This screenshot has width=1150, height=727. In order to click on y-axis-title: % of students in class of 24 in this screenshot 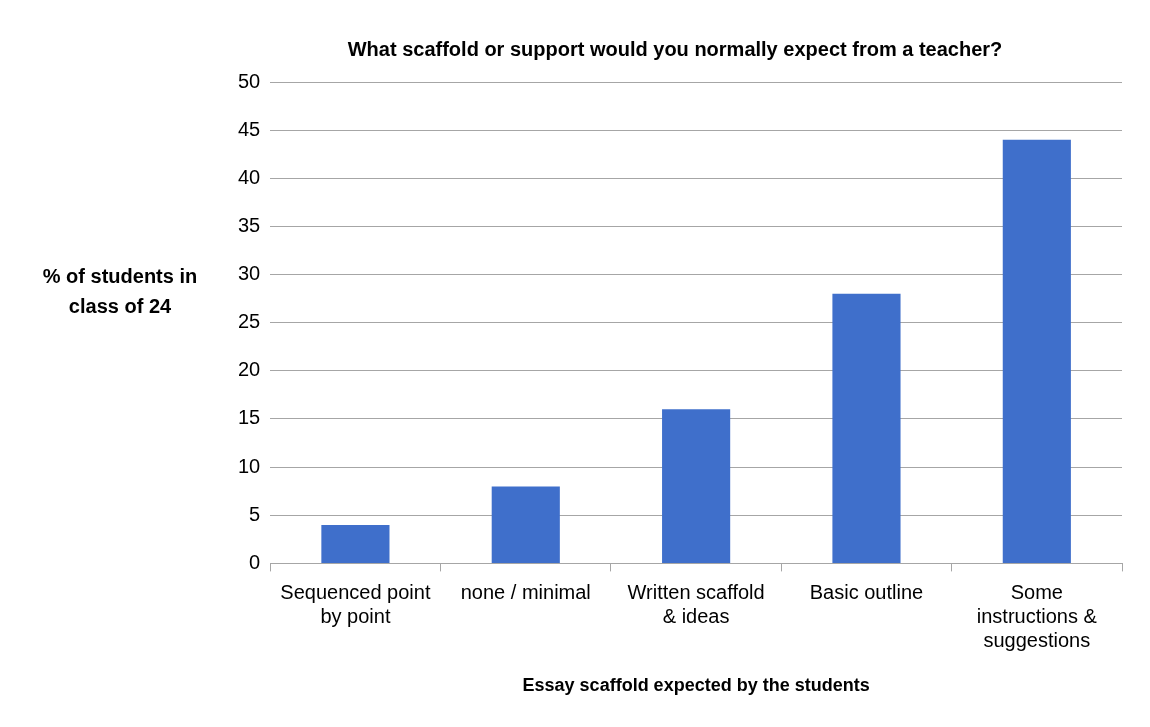, I will do `click(120, 291)`.